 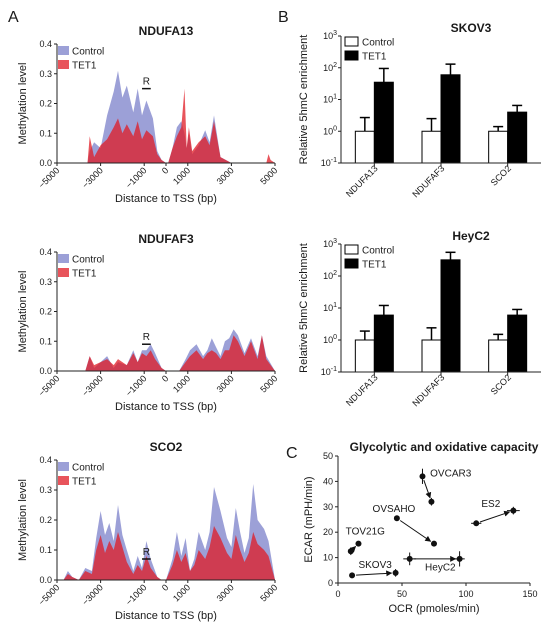 I want to click on bar-control-sco2, so click(x=498, y=356).